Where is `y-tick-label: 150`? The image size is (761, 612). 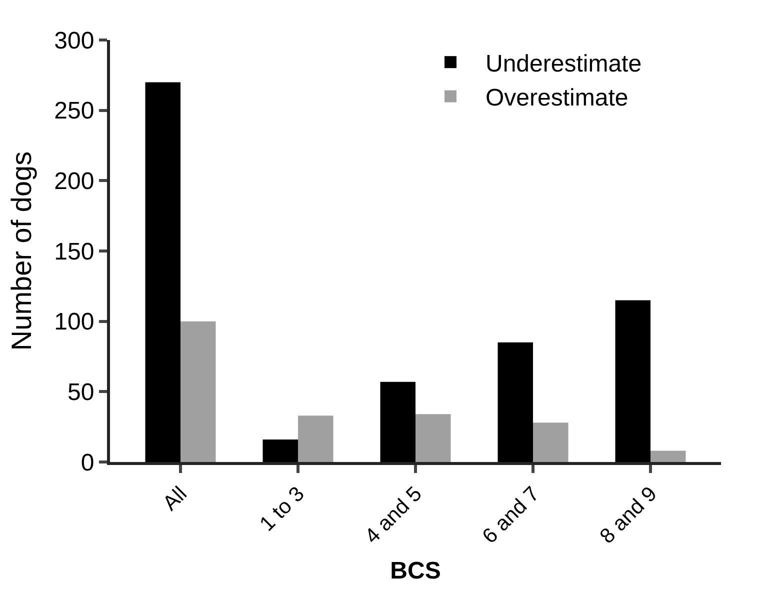 y-tick-label: 150 is located at coordinates (74, 252).